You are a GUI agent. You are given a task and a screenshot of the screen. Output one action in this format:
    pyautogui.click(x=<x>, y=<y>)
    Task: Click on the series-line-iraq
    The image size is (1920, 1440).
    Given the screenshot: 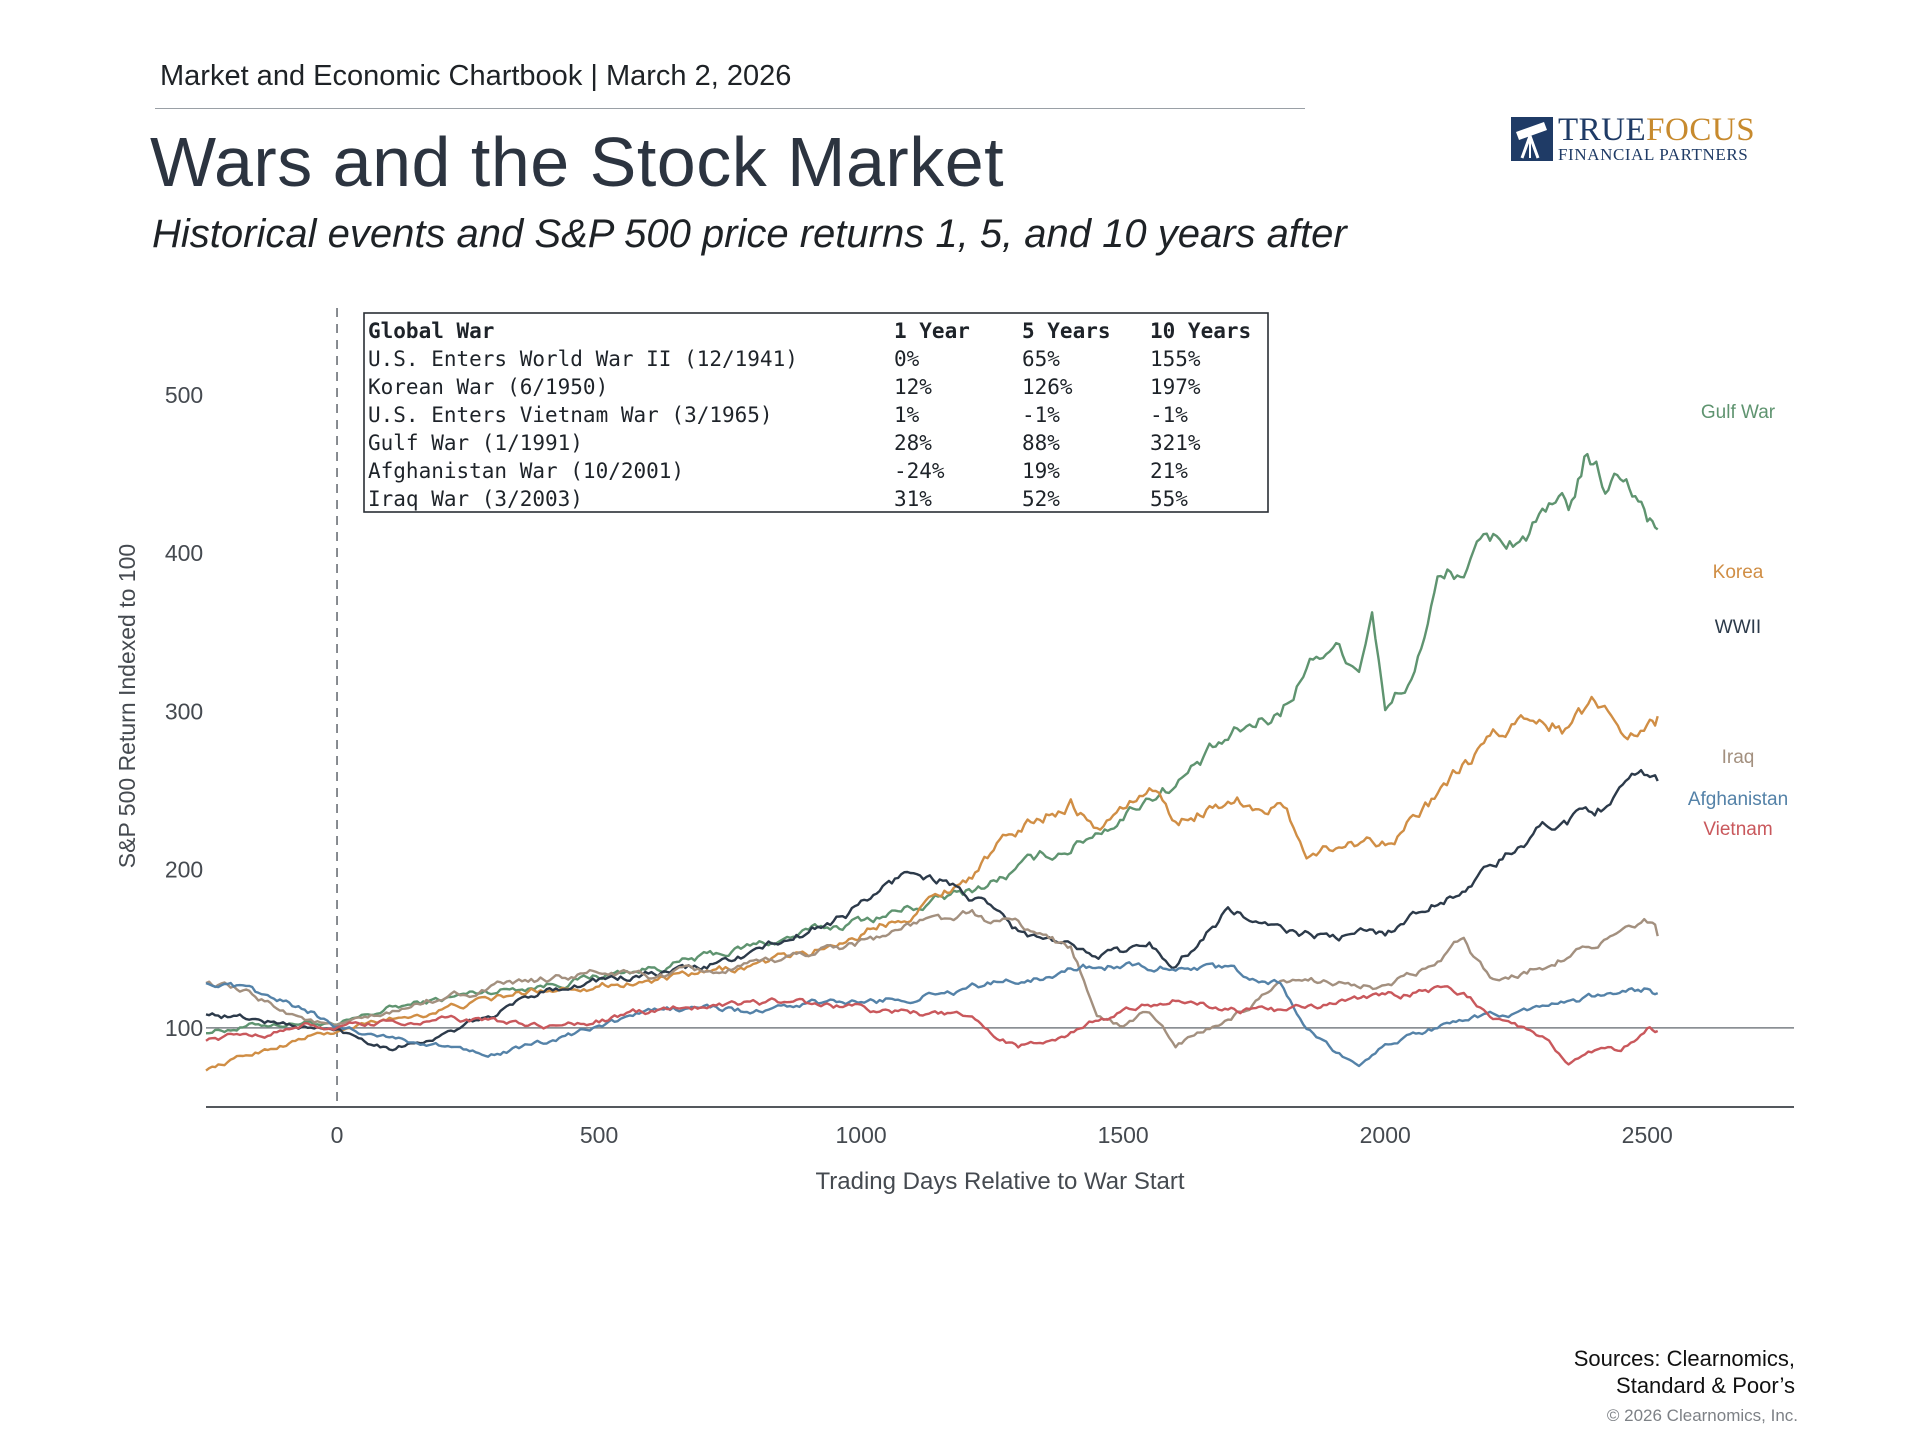 What is the action you would take?
    pyautogui.click(x=932, y=979)
    